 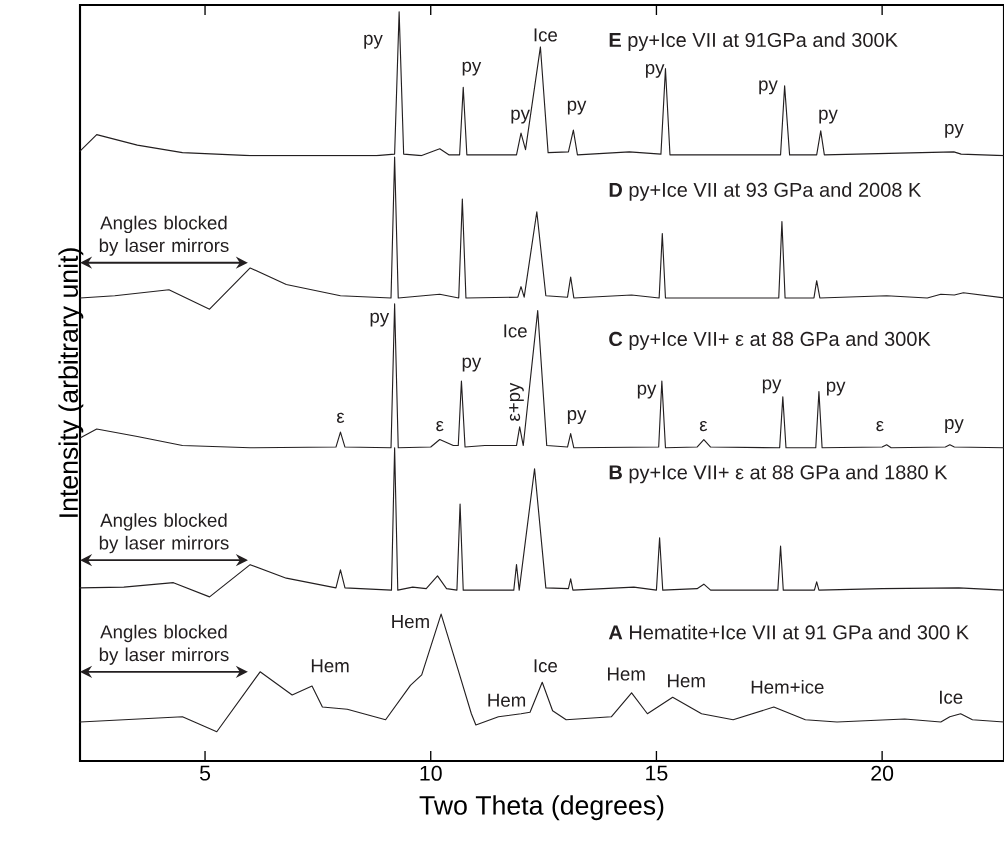 What do you see at coordinates (765, 191) in the screenshot?
I see `annotation: D py+Ice VII at 93 GPa and 2008 K` at bounding box center [765, 191].